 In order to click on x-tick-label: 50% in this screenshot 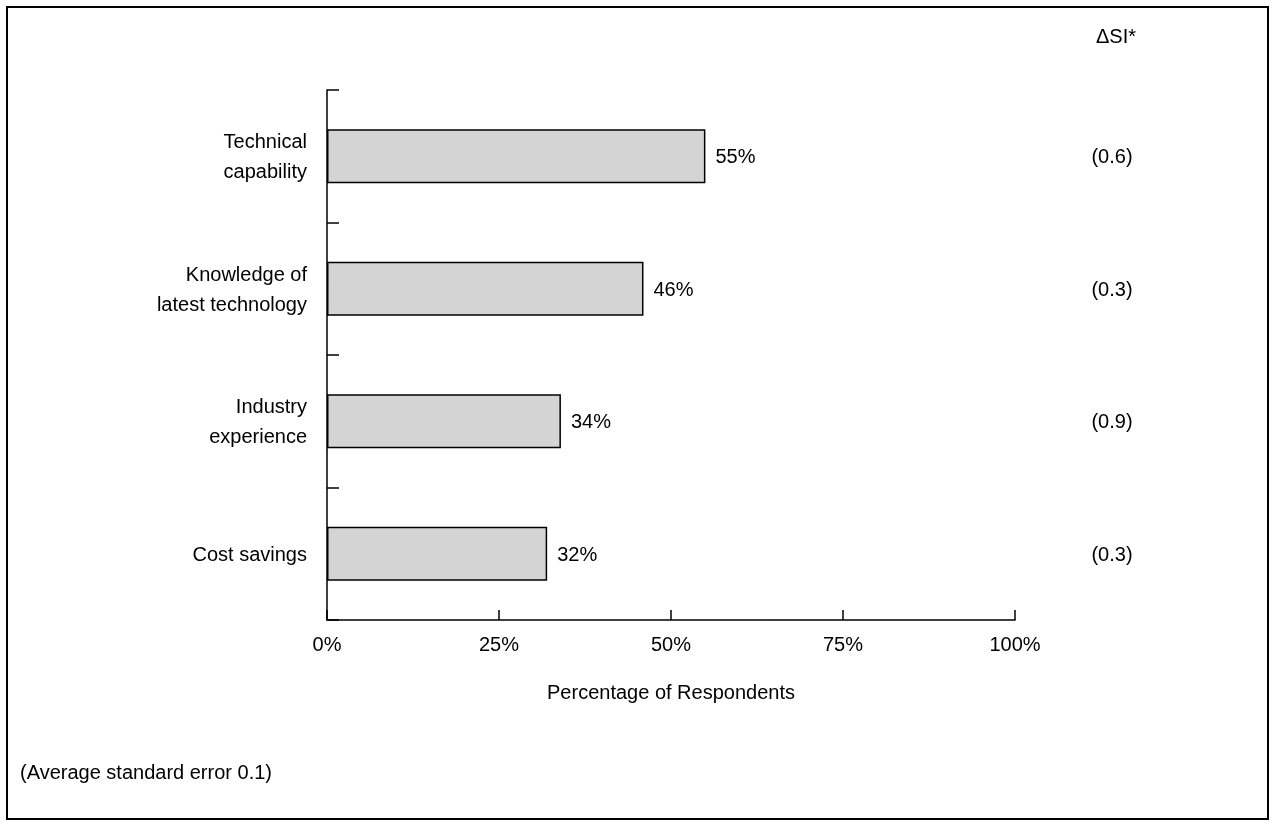, I will do `click(671, 644)`.